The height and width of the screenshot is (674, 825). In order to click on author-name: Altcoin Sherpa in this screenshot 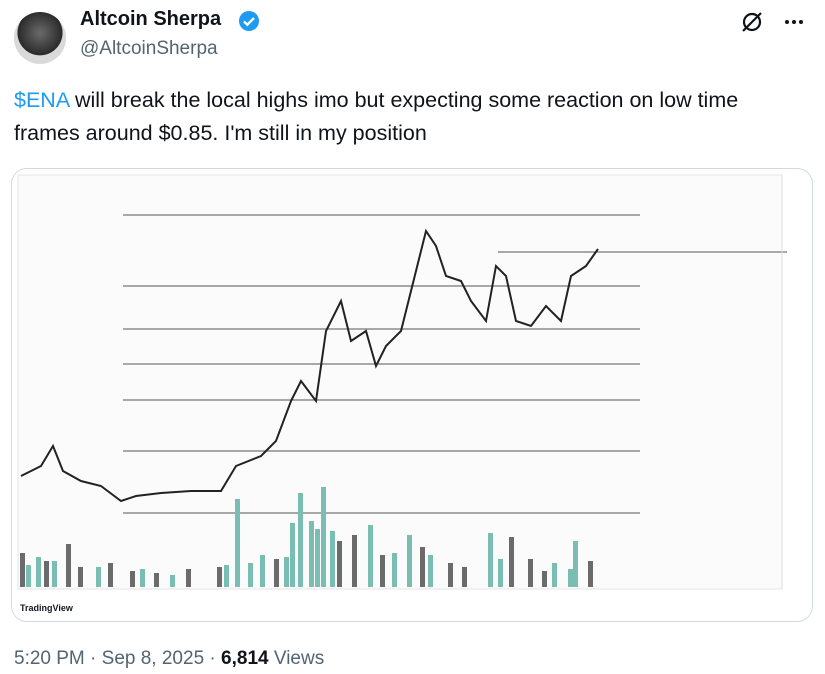, I will do `click(151, 19)`.